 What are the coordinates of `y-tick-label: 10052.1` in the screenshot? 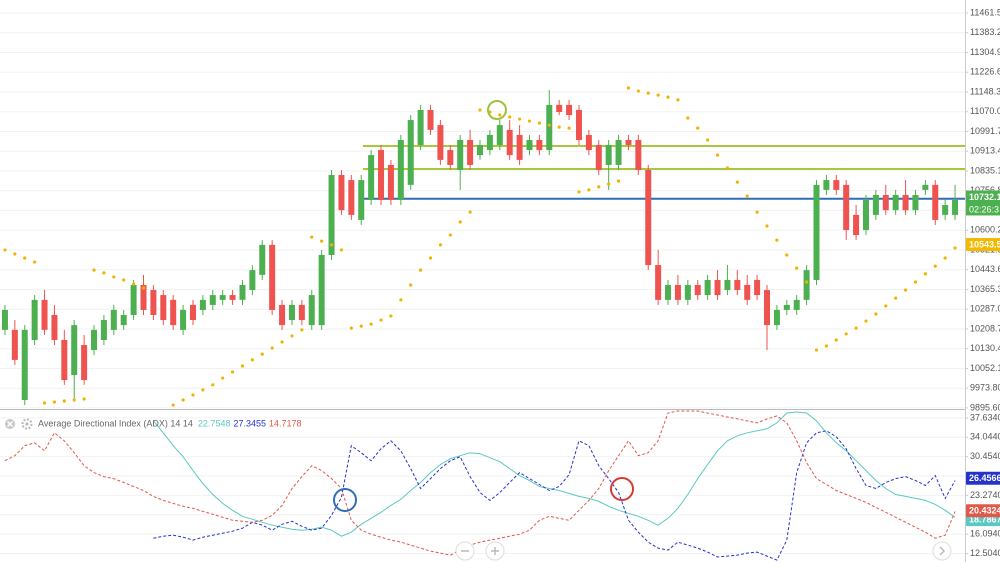 It's located at (985, 368).